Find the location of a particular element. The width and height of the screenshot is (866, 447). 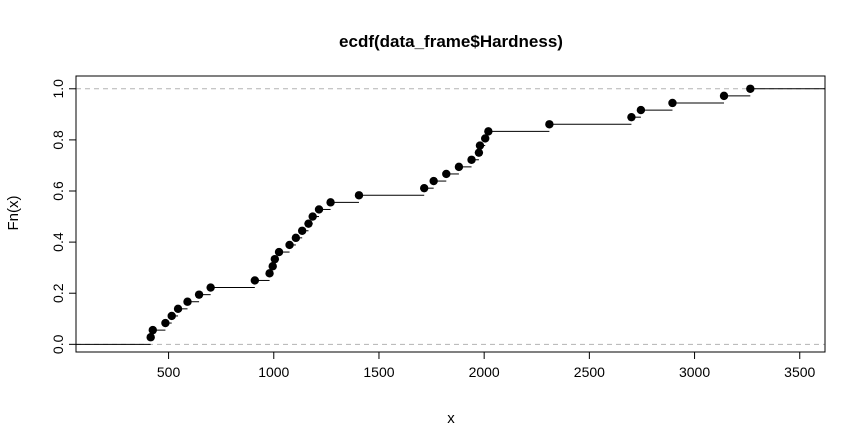

y-tick-label: 0.2 is located at coordinates (58, 293).